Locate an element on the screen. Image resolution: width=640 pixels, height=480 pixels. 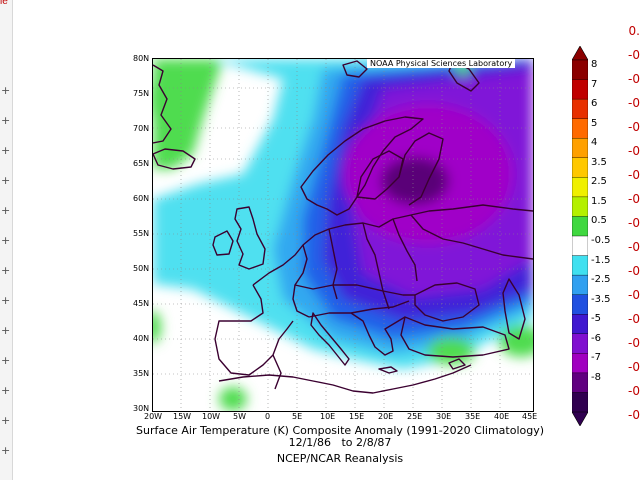
lat-label: 75N is located at coordinates (141, 93).